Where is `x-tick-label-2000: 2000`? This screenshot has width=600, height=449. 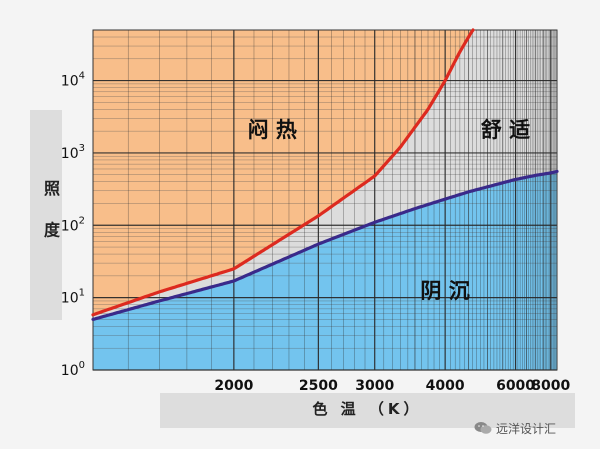
x-tick-label-2000: 2000 is located at coordinates (233, 386).